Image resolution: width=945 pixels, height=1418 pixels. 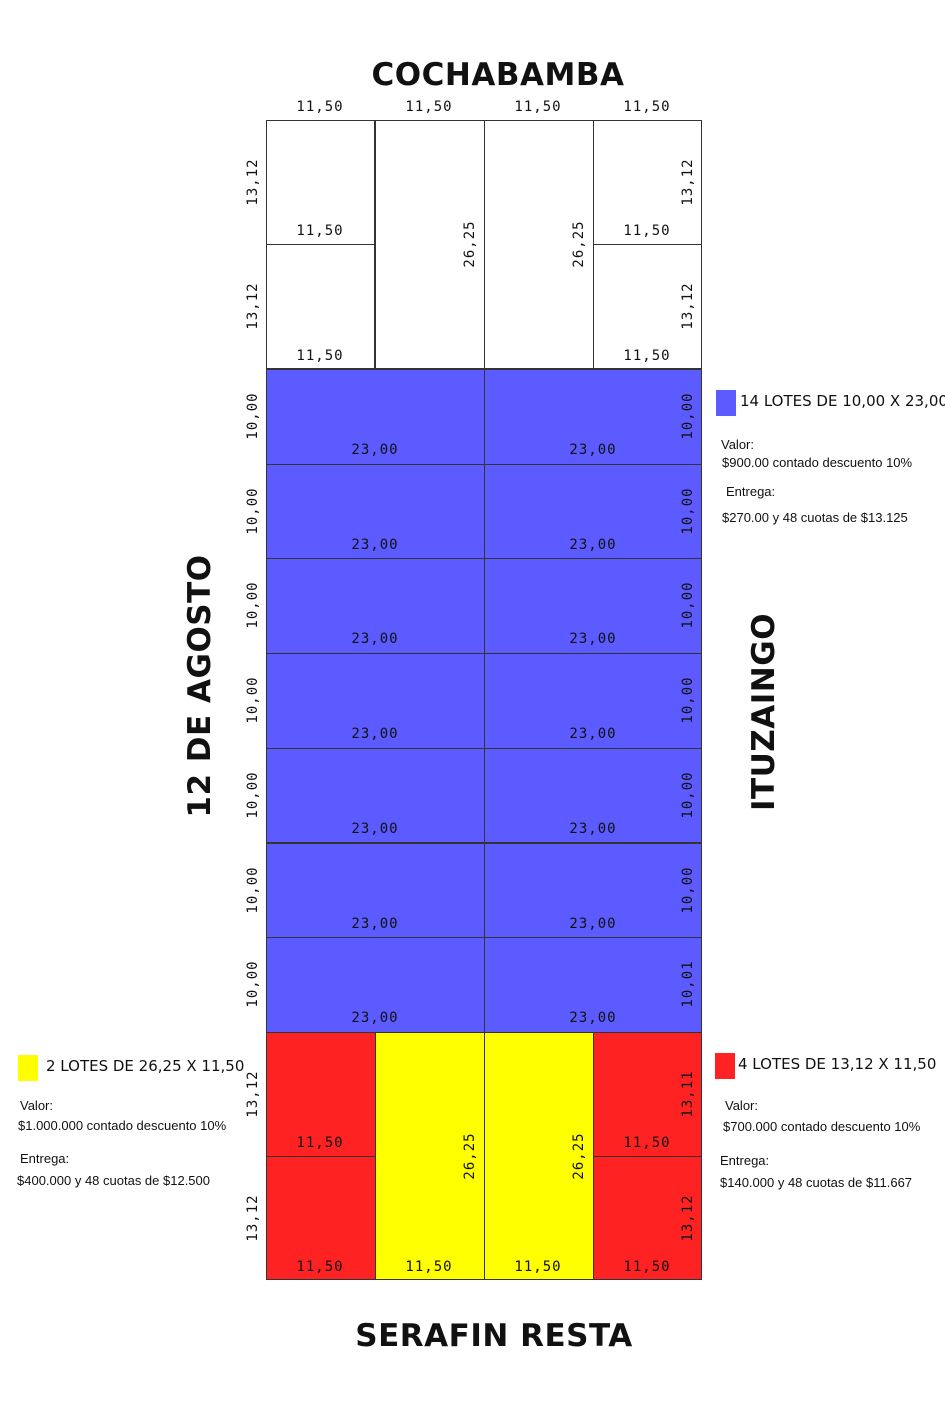 I want to click on valor-text: $700.000 contado descuento 10%, so click(x=822, y=1126).